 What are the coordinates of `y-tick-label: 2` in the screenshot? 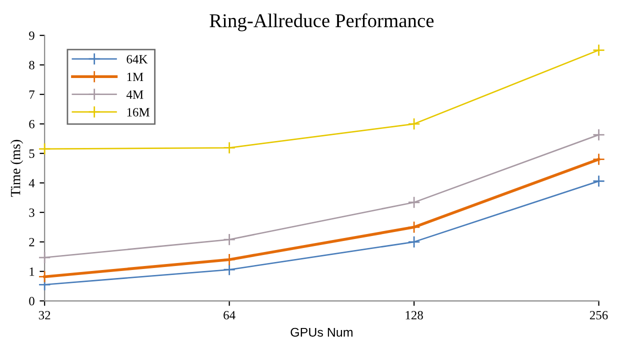 It's located at (31, 242).